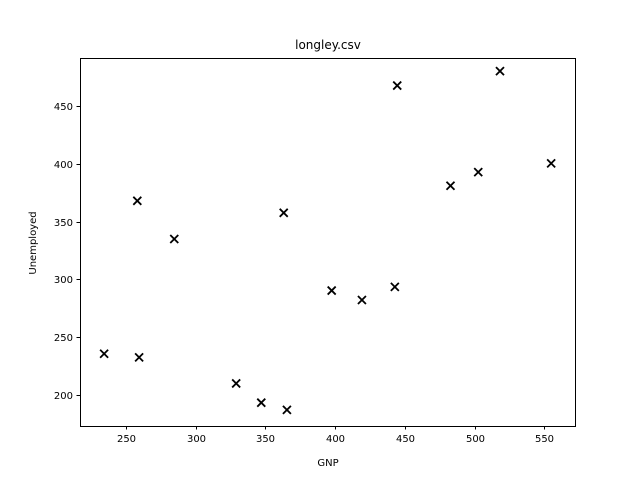 This screenshot has height=480, width=640. What do you see at coordinates (544, 439) in the screenshot?
I see `x-tick-label: 550` at bounding box center [544, 439].